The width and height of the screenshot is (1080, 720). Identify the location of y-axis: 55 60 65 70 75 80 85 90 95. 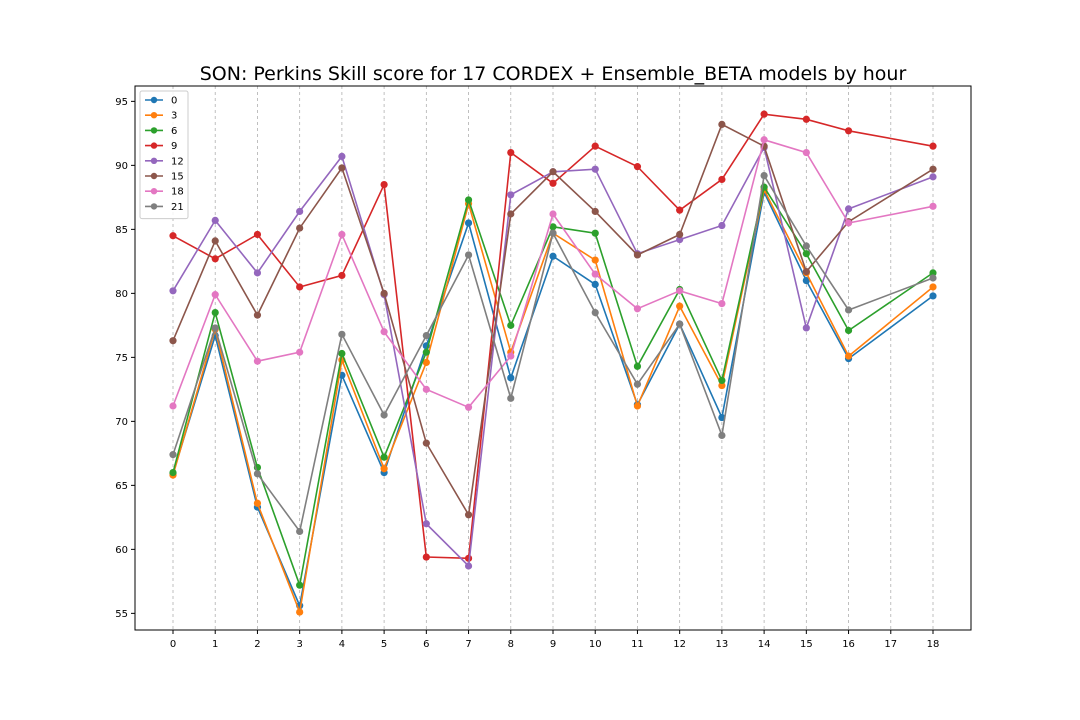
(125, 358).